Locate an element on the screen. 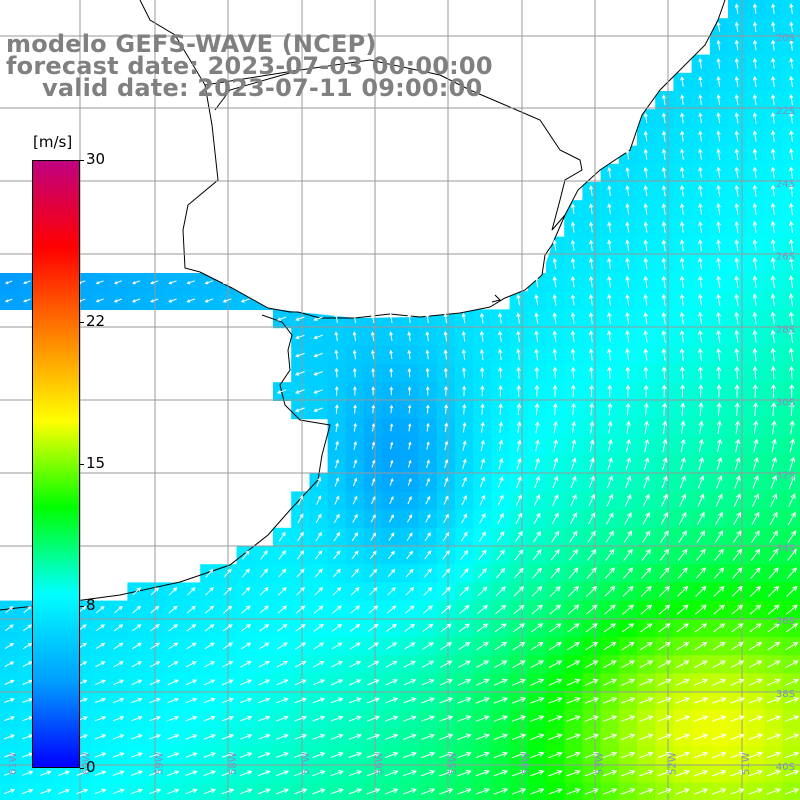 This screenshot has width=800, height=800. longitude-labels: 61W 60W 59W 58W 57W 56W 55W 54W 53W 52W 51W is located at coordinates (380, 763).